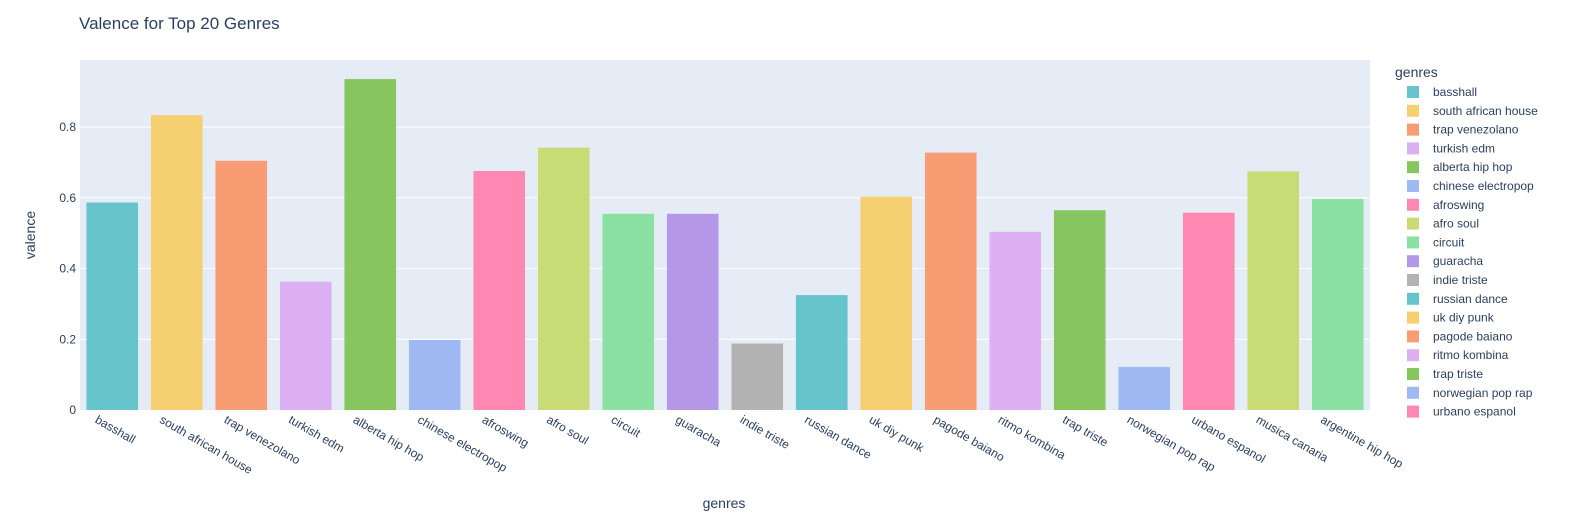  What do you see at coordinates (698, 430) in the screenshot?
I see `x-tick-label: guaracha` at bounding box center [698, 430].